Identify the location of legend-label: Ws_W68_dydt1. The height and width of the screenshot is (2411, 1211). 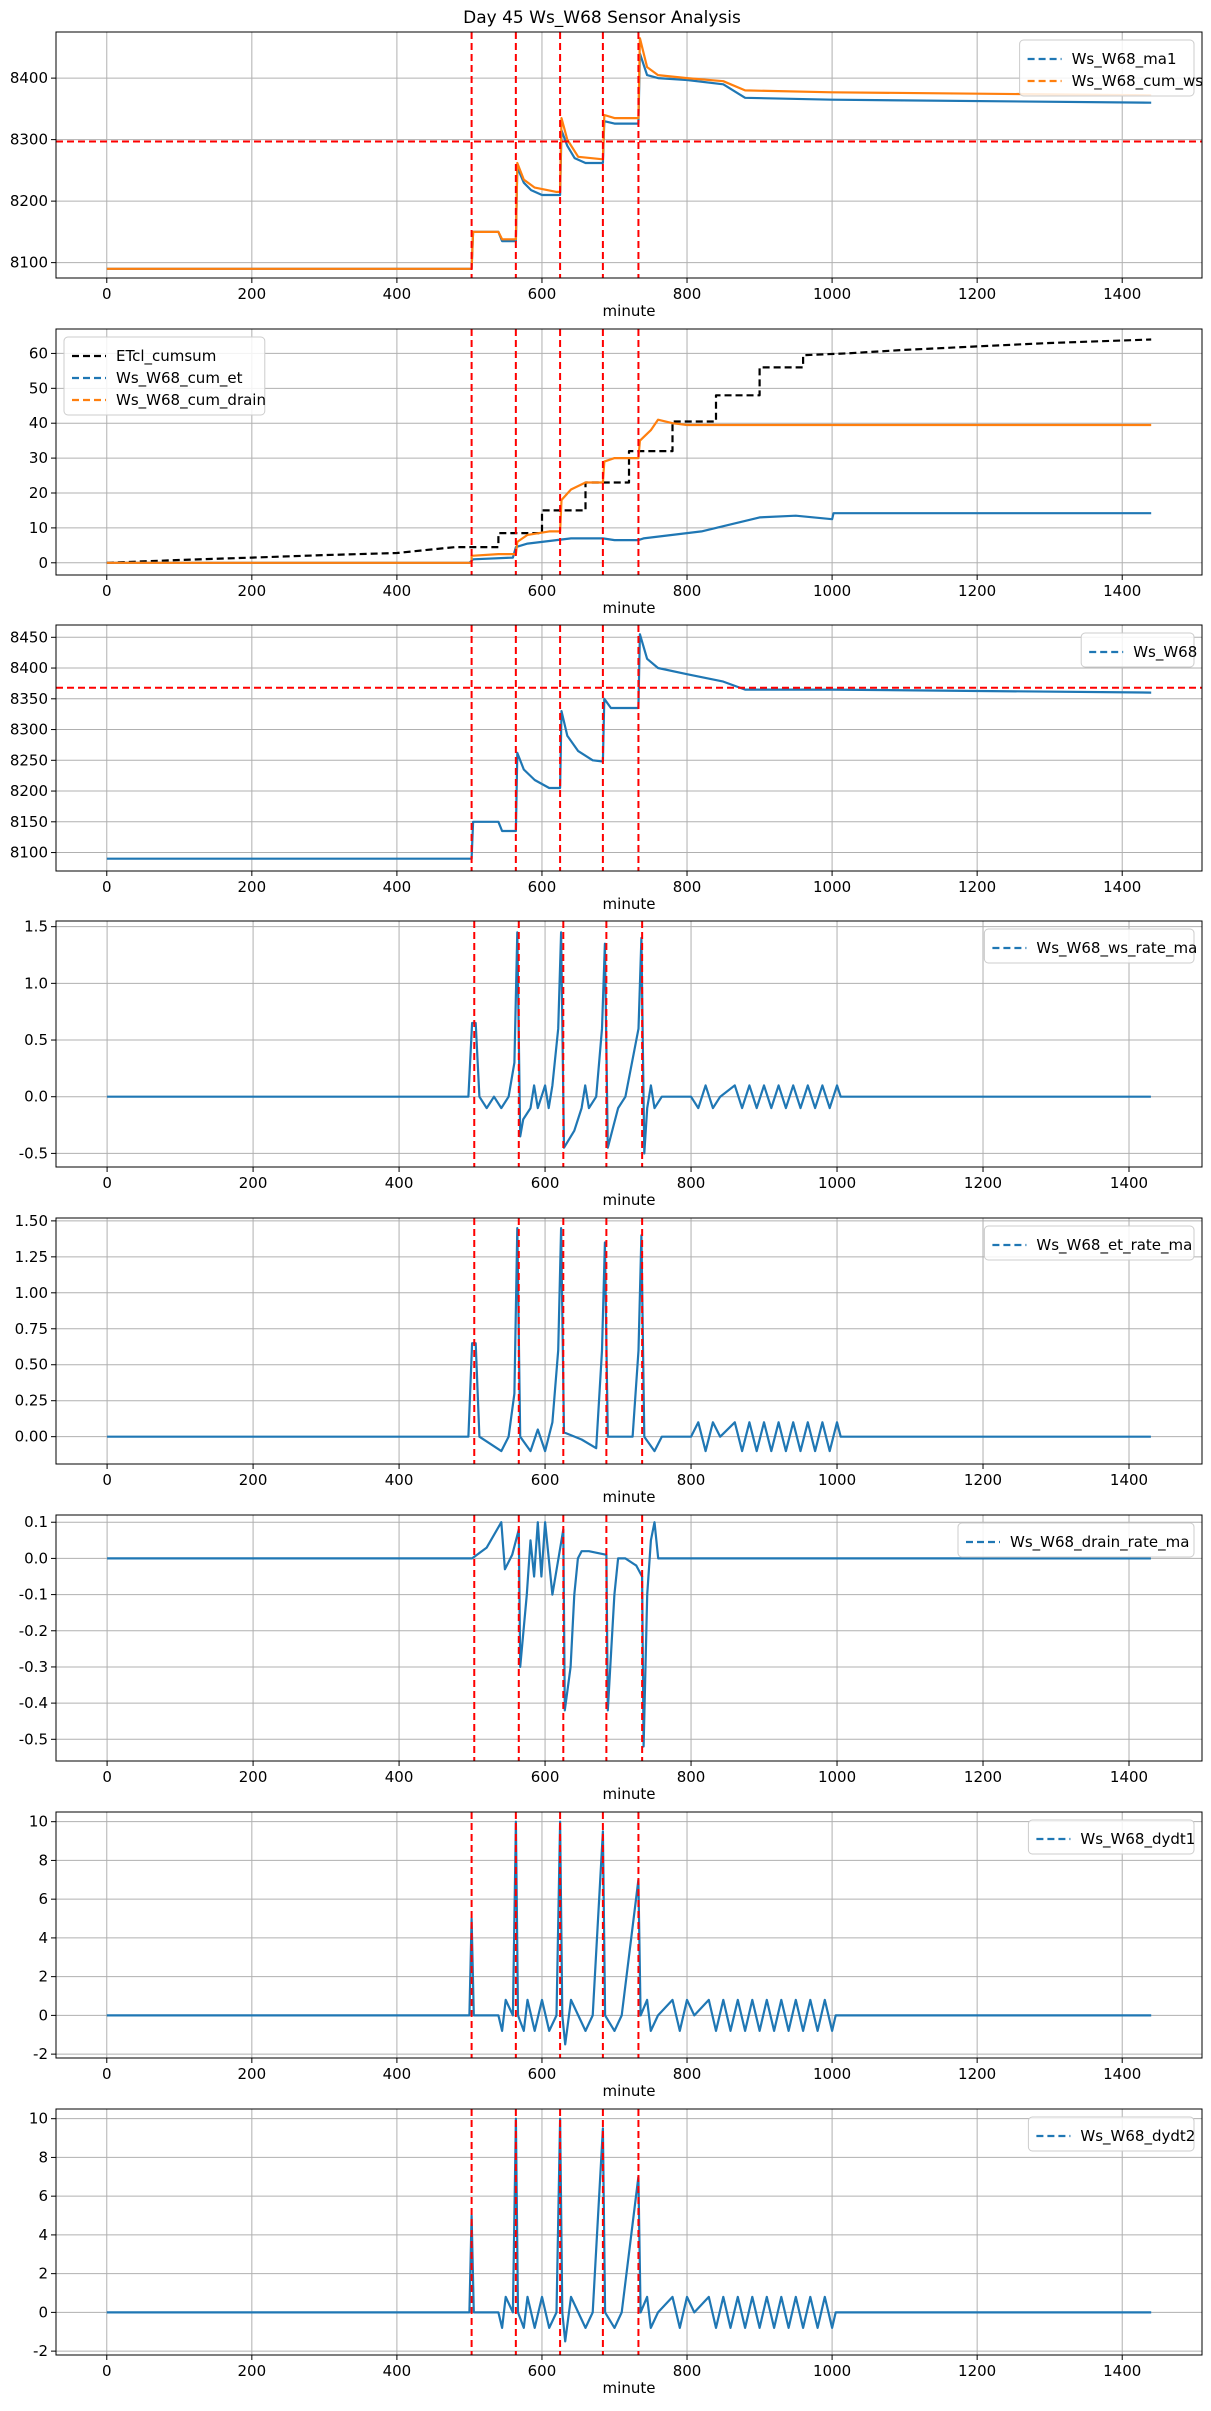
(1137, 1839).